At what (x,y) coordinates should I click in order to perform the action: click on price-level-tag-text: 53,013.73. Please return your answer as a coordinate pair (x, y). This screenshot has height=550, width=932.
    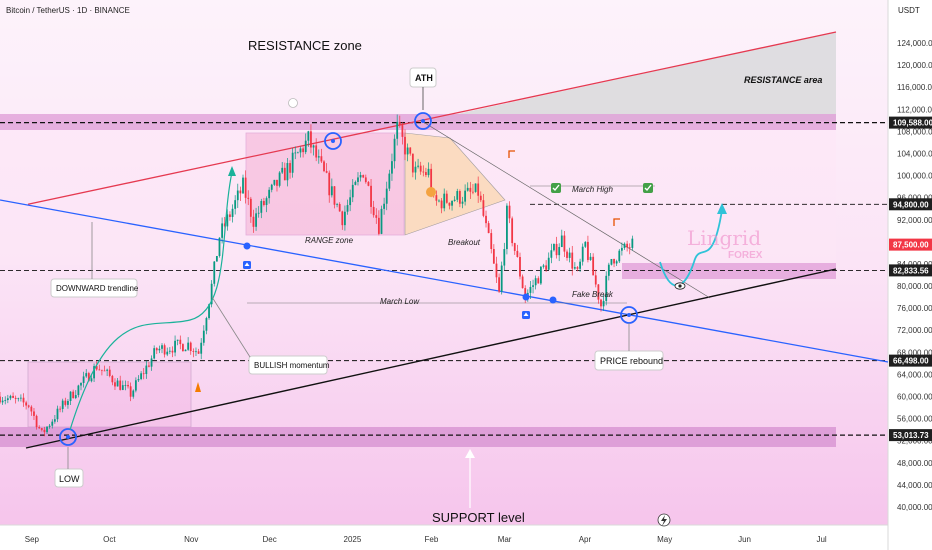
    Looking at the image, I should click on (911, 435).